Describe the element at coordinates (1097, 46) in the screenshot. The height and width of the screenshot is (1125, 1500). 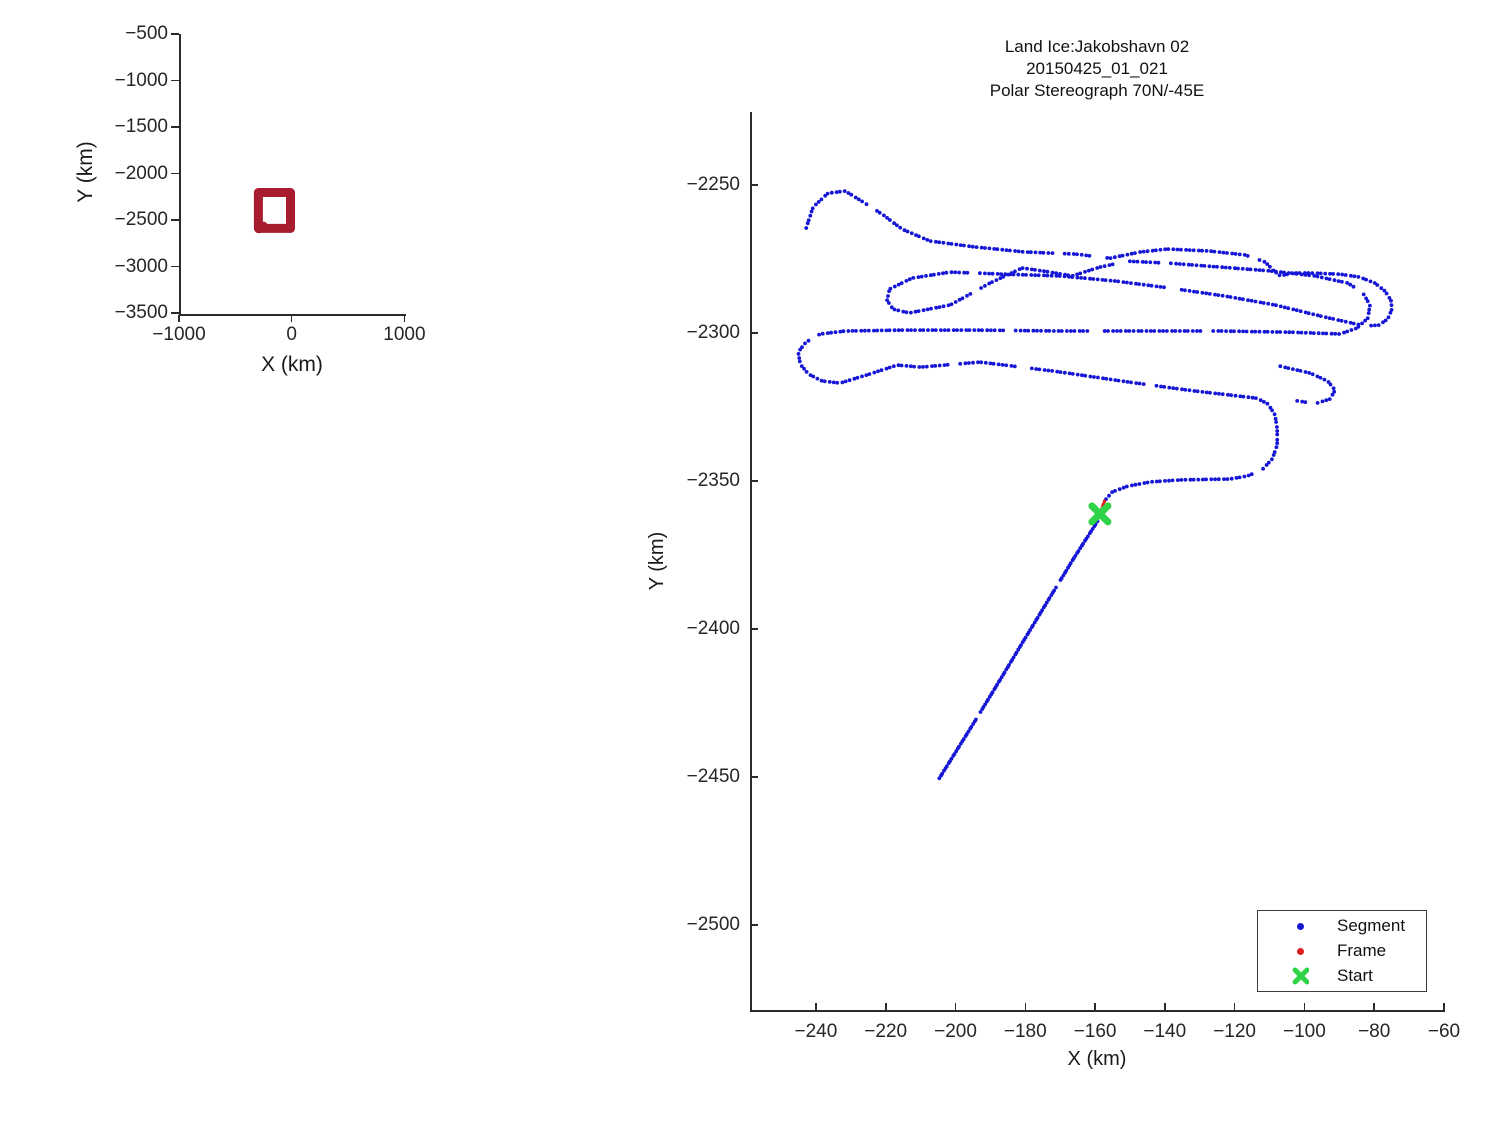
I see `title-line-1: Land Ice:Jakobshavn 02` at that location.